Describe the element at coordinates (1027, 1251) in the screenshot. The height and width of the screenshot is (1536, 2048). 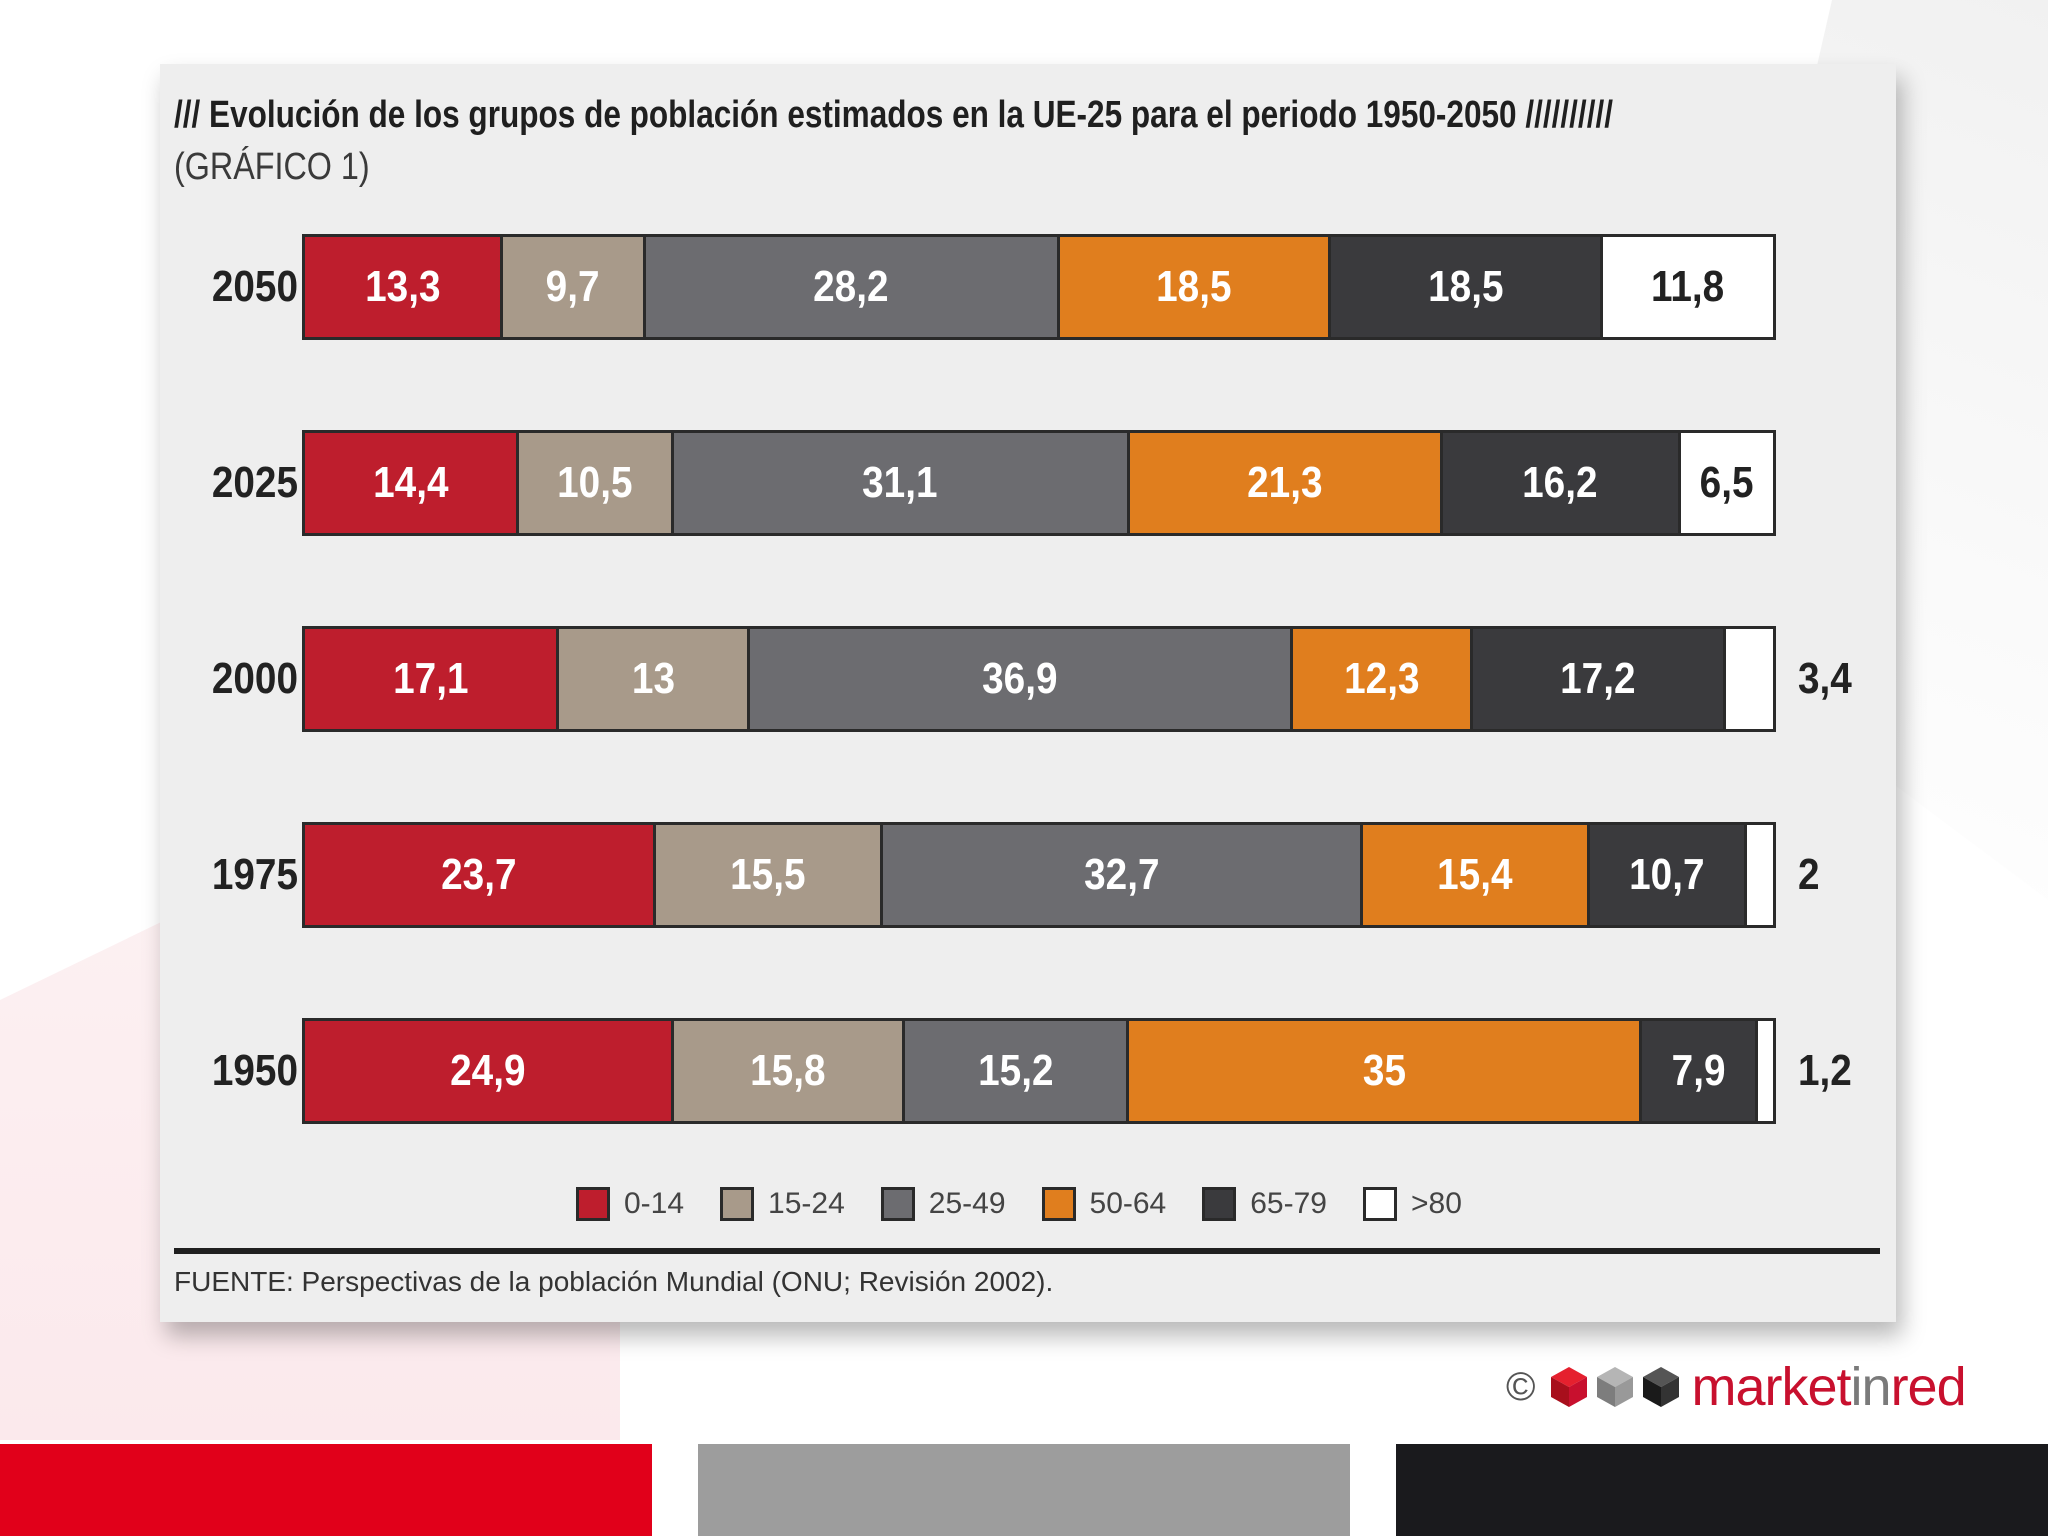
I see `divider` at that location.